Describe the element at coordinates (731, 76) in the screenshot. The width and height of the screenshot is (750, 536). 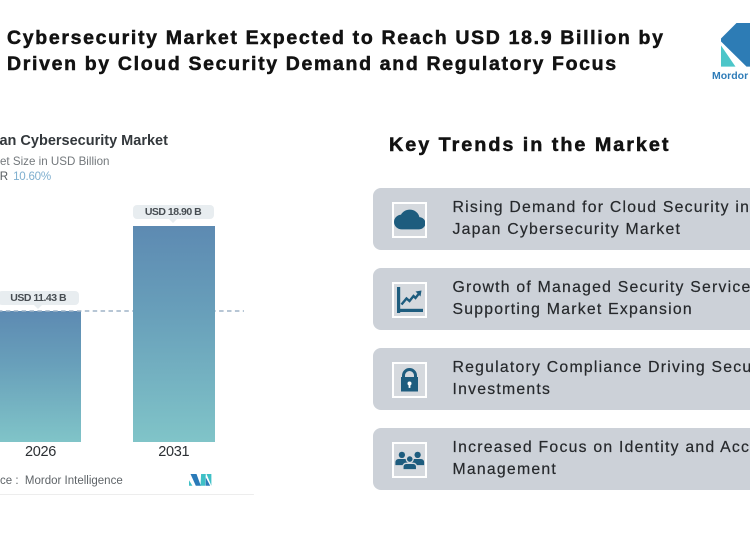
I see `svg-text: Mordor Intelligence` at that location.